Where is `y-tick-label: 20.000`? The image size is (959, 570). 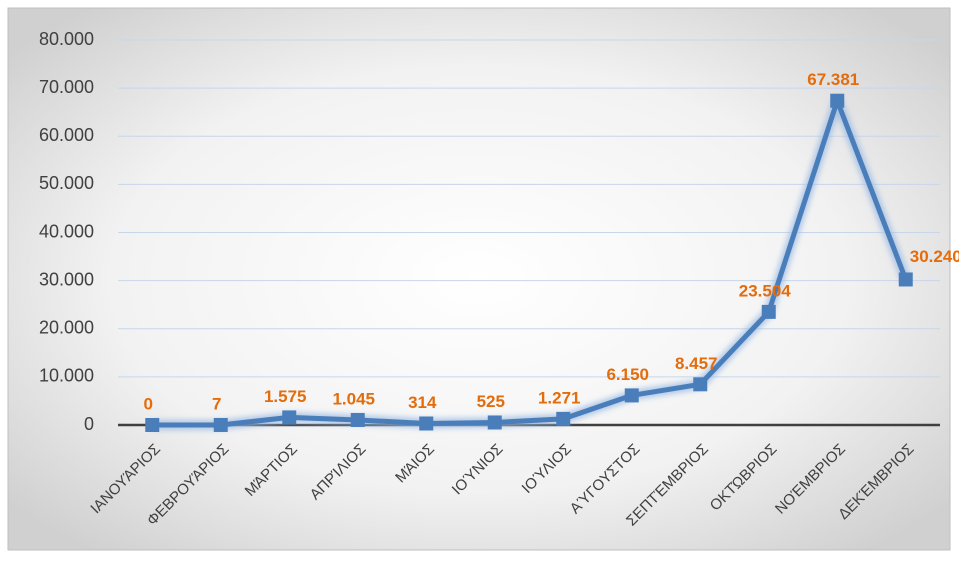 y-tick-label: 20.000 is located at coordinates (66, 328).